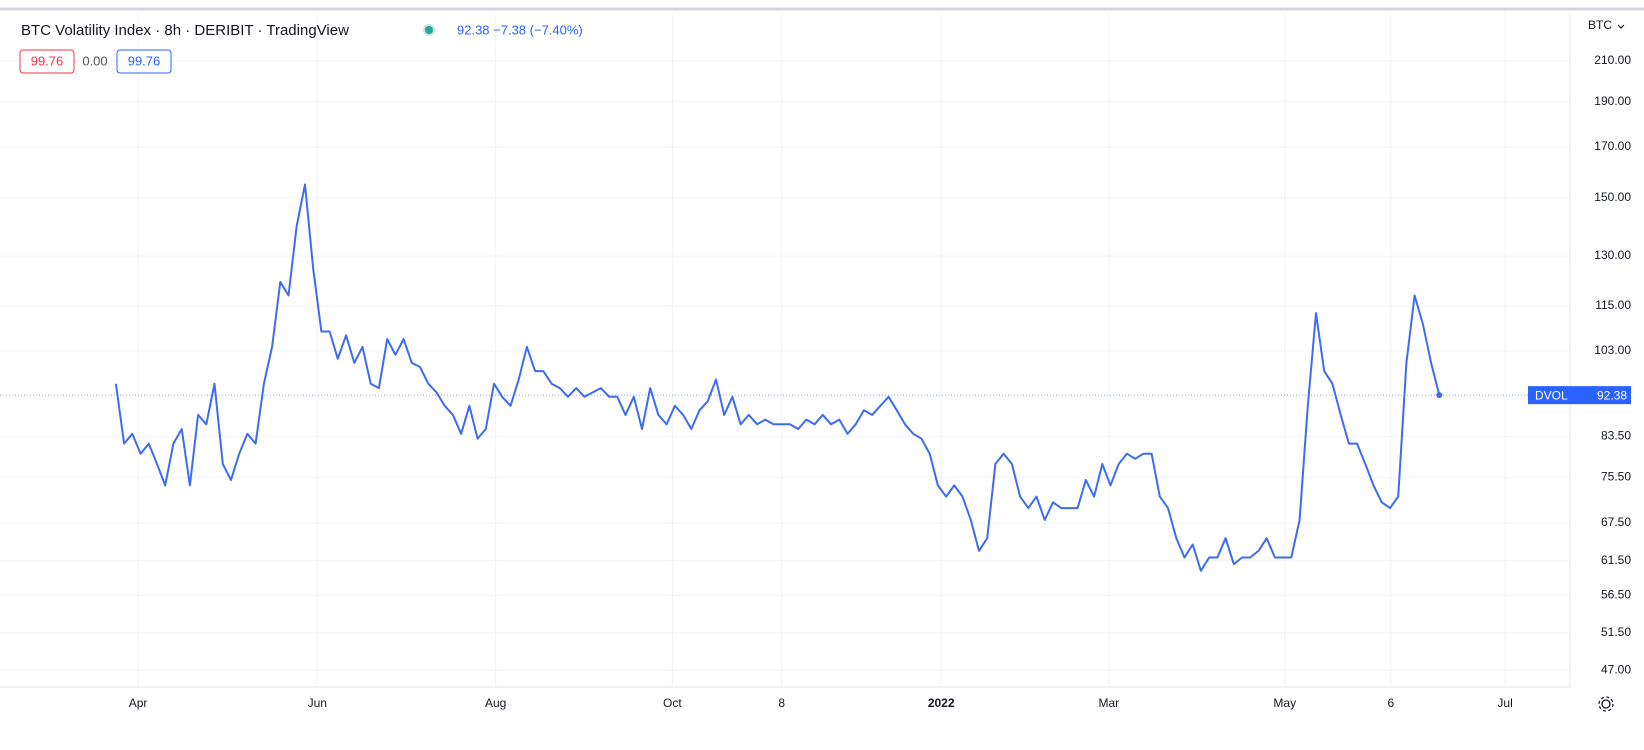 The width and height of the screenshot is (1644, 750). What do you see at coordinates (1612, 101) in the screenshot?
I see `y-tick-label: 190.00` at bounding box center [1612, 101].